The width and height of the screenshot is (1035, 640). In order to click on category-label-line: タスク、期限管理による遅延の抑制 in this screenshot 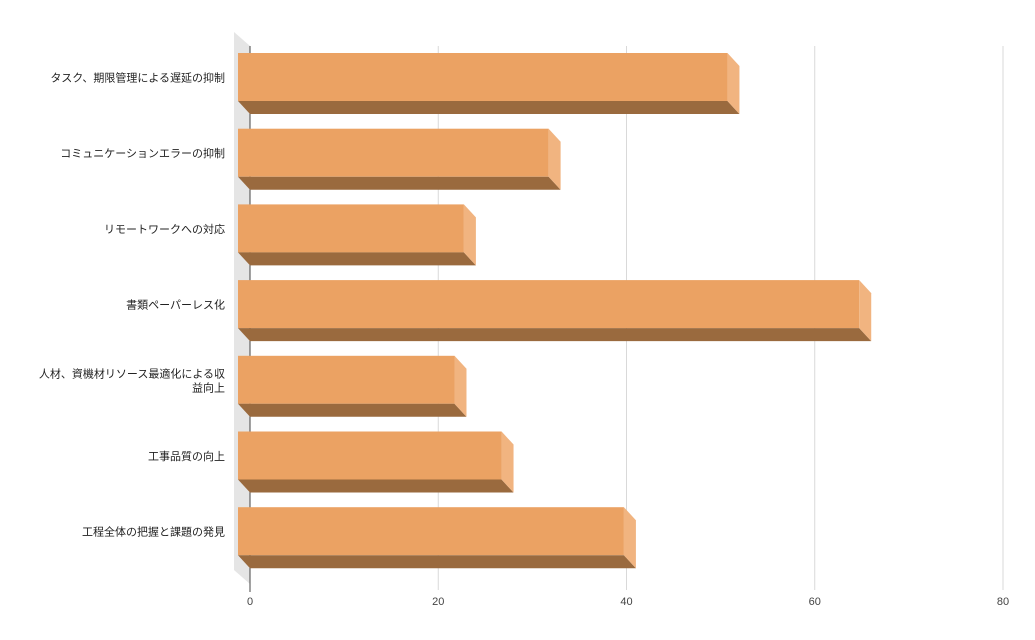, I will do `click(137, 78)`.